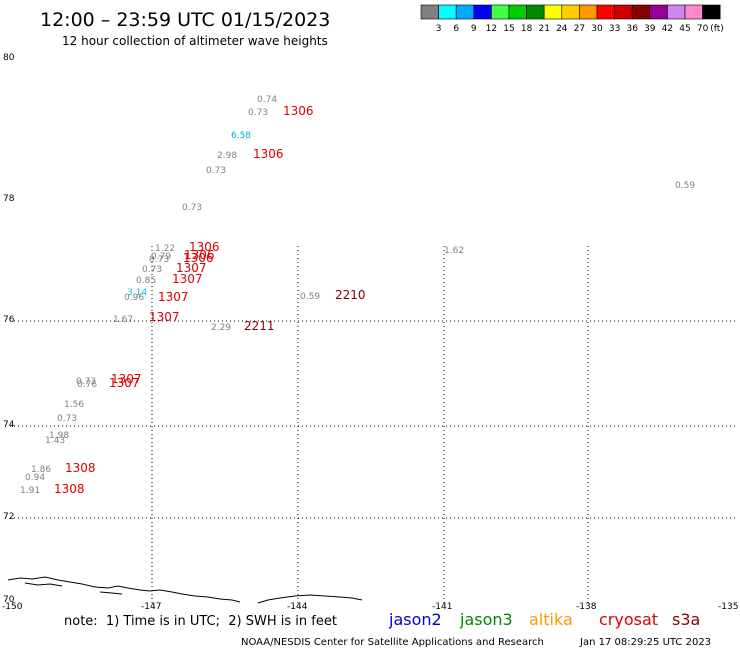 The image size is (740, 650). I want to click on wave-height-label: 1.67, so click(123, 320).